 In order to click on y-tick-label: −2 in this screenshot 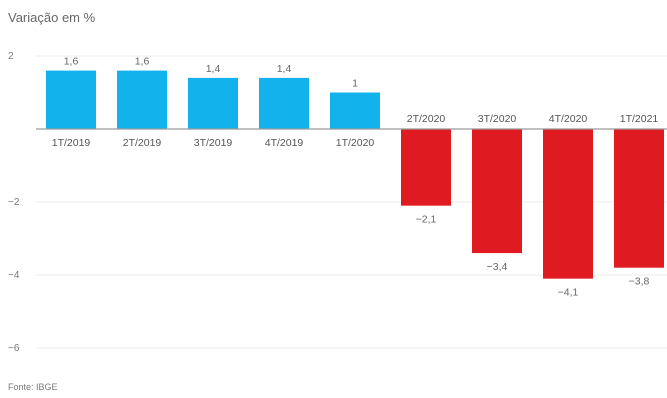, I will do `click(14, 202)`.